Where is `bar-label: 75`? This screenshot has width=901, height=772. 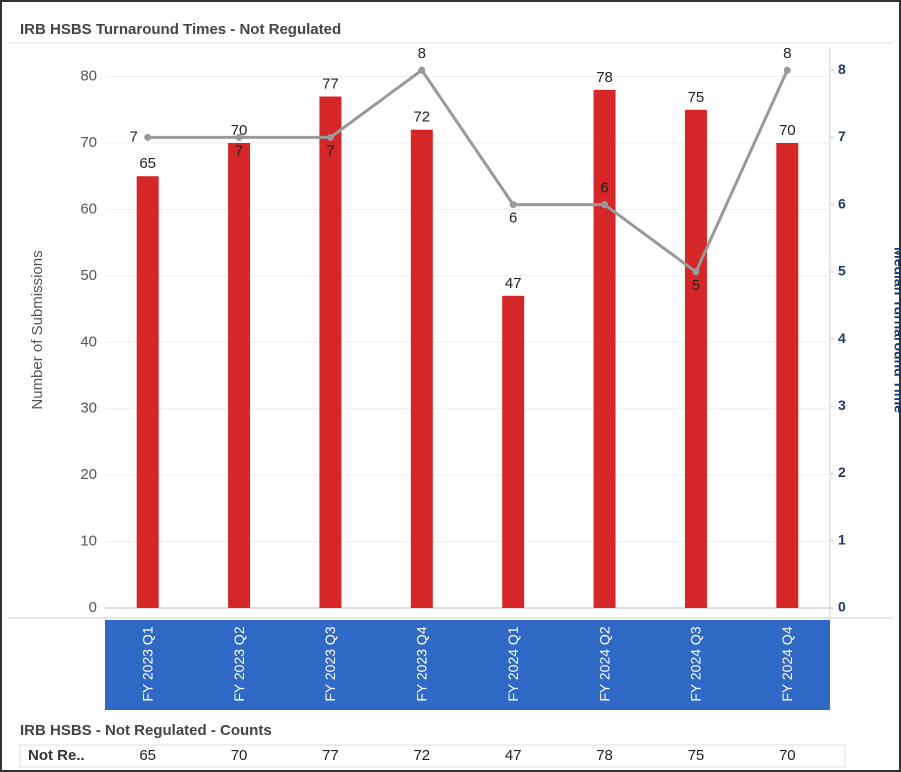 bar-label: 75 is located at coordinates (696, 97).